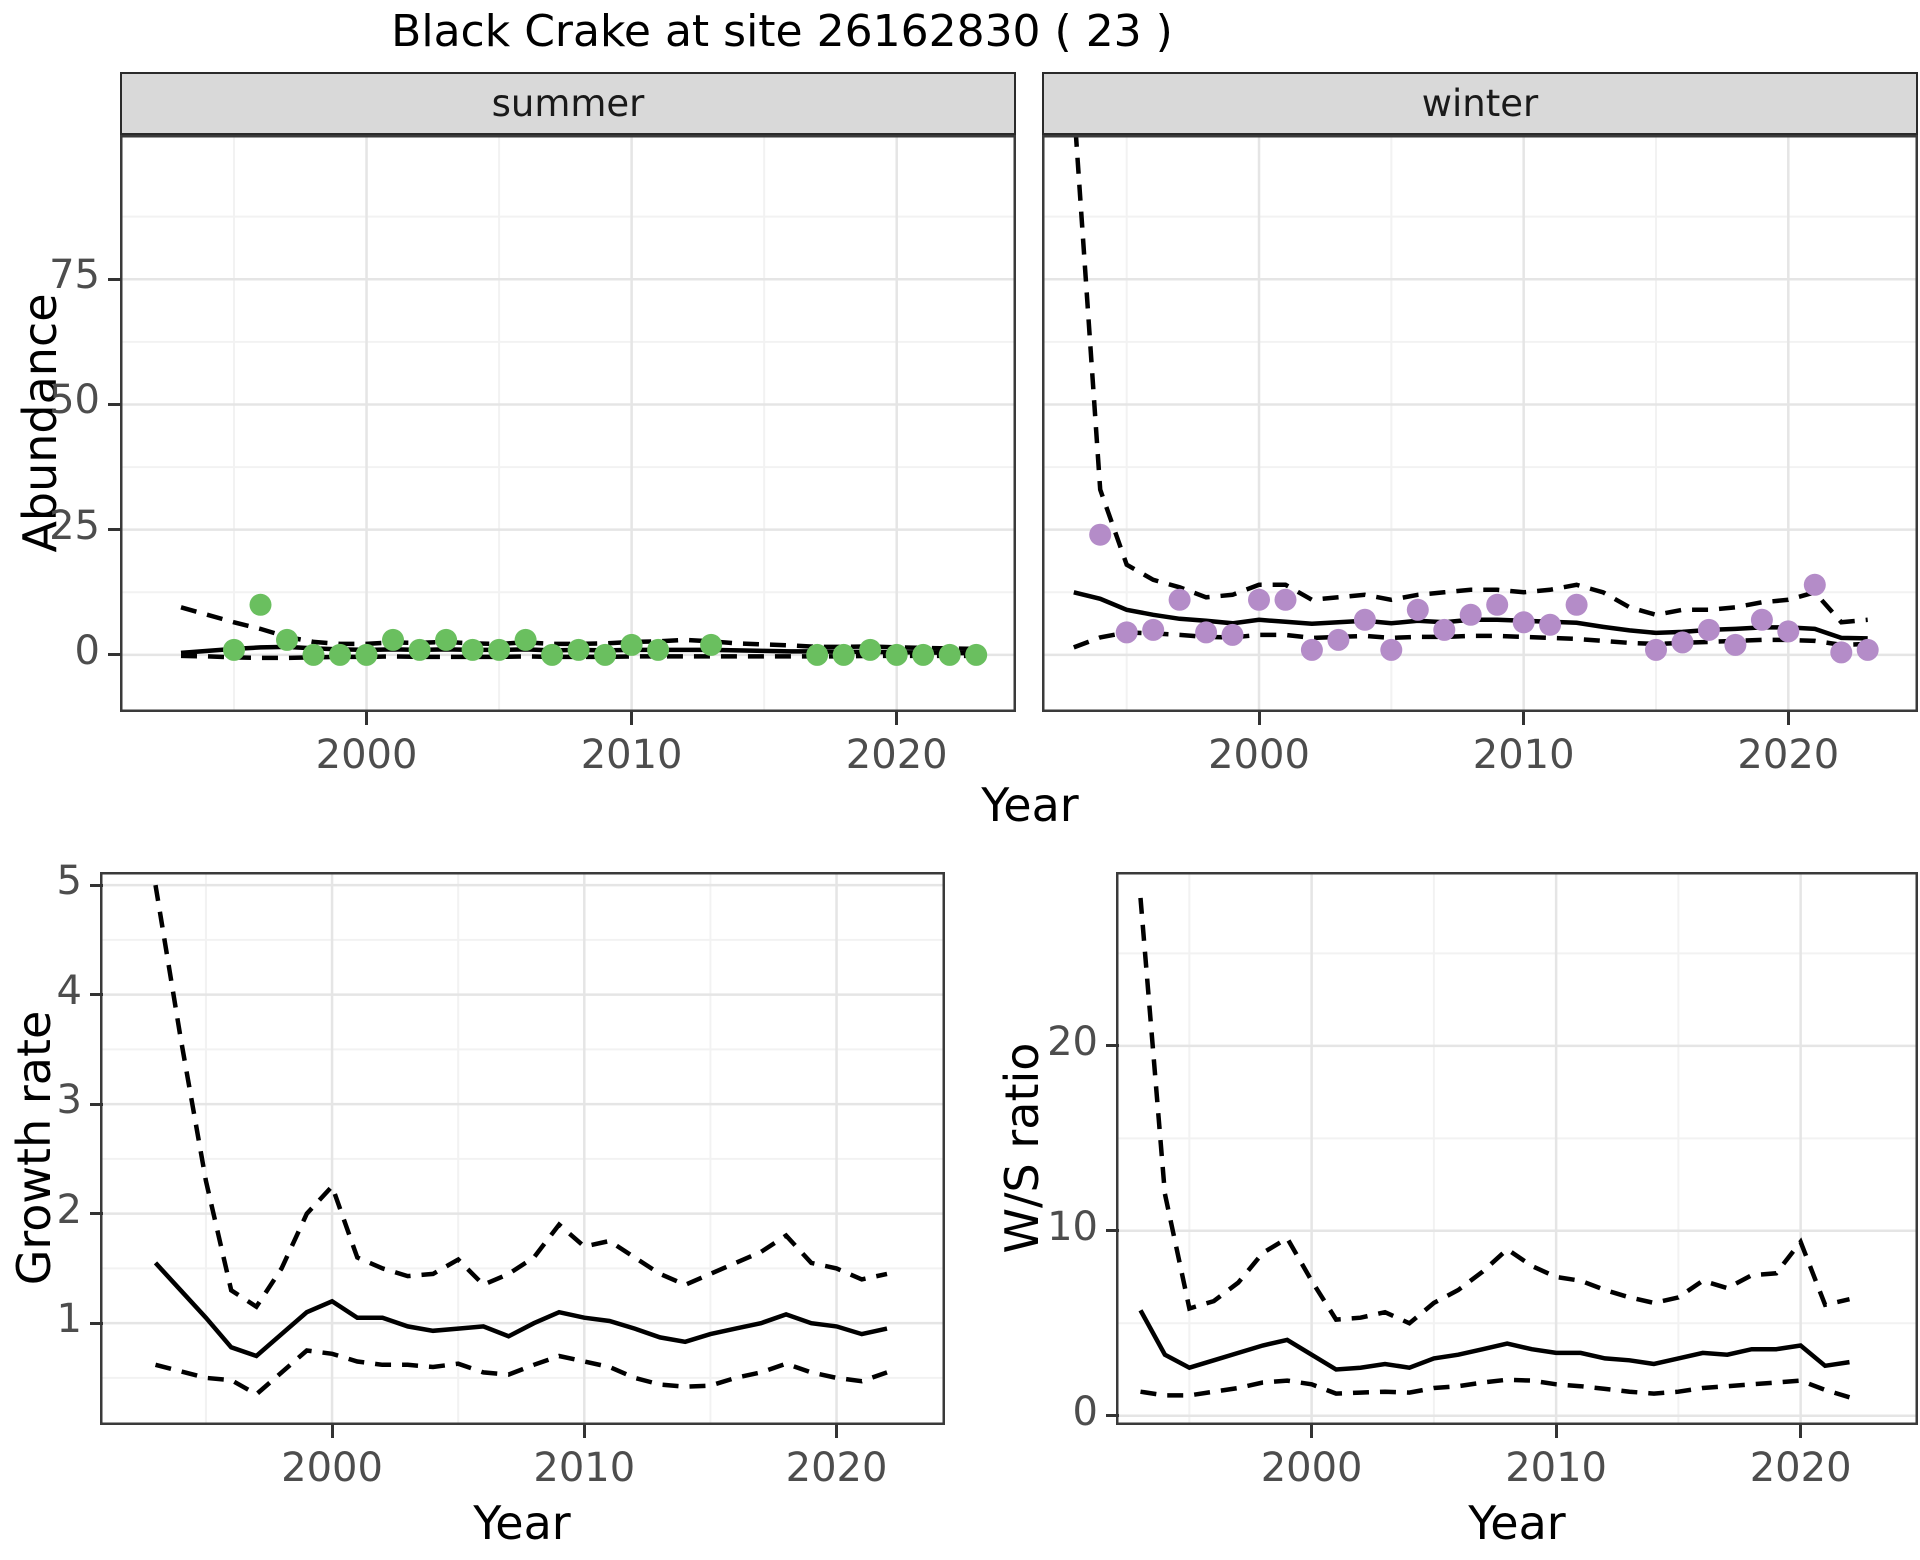  I want to click on facet-strip-winter: winter, so click(1480, 103).